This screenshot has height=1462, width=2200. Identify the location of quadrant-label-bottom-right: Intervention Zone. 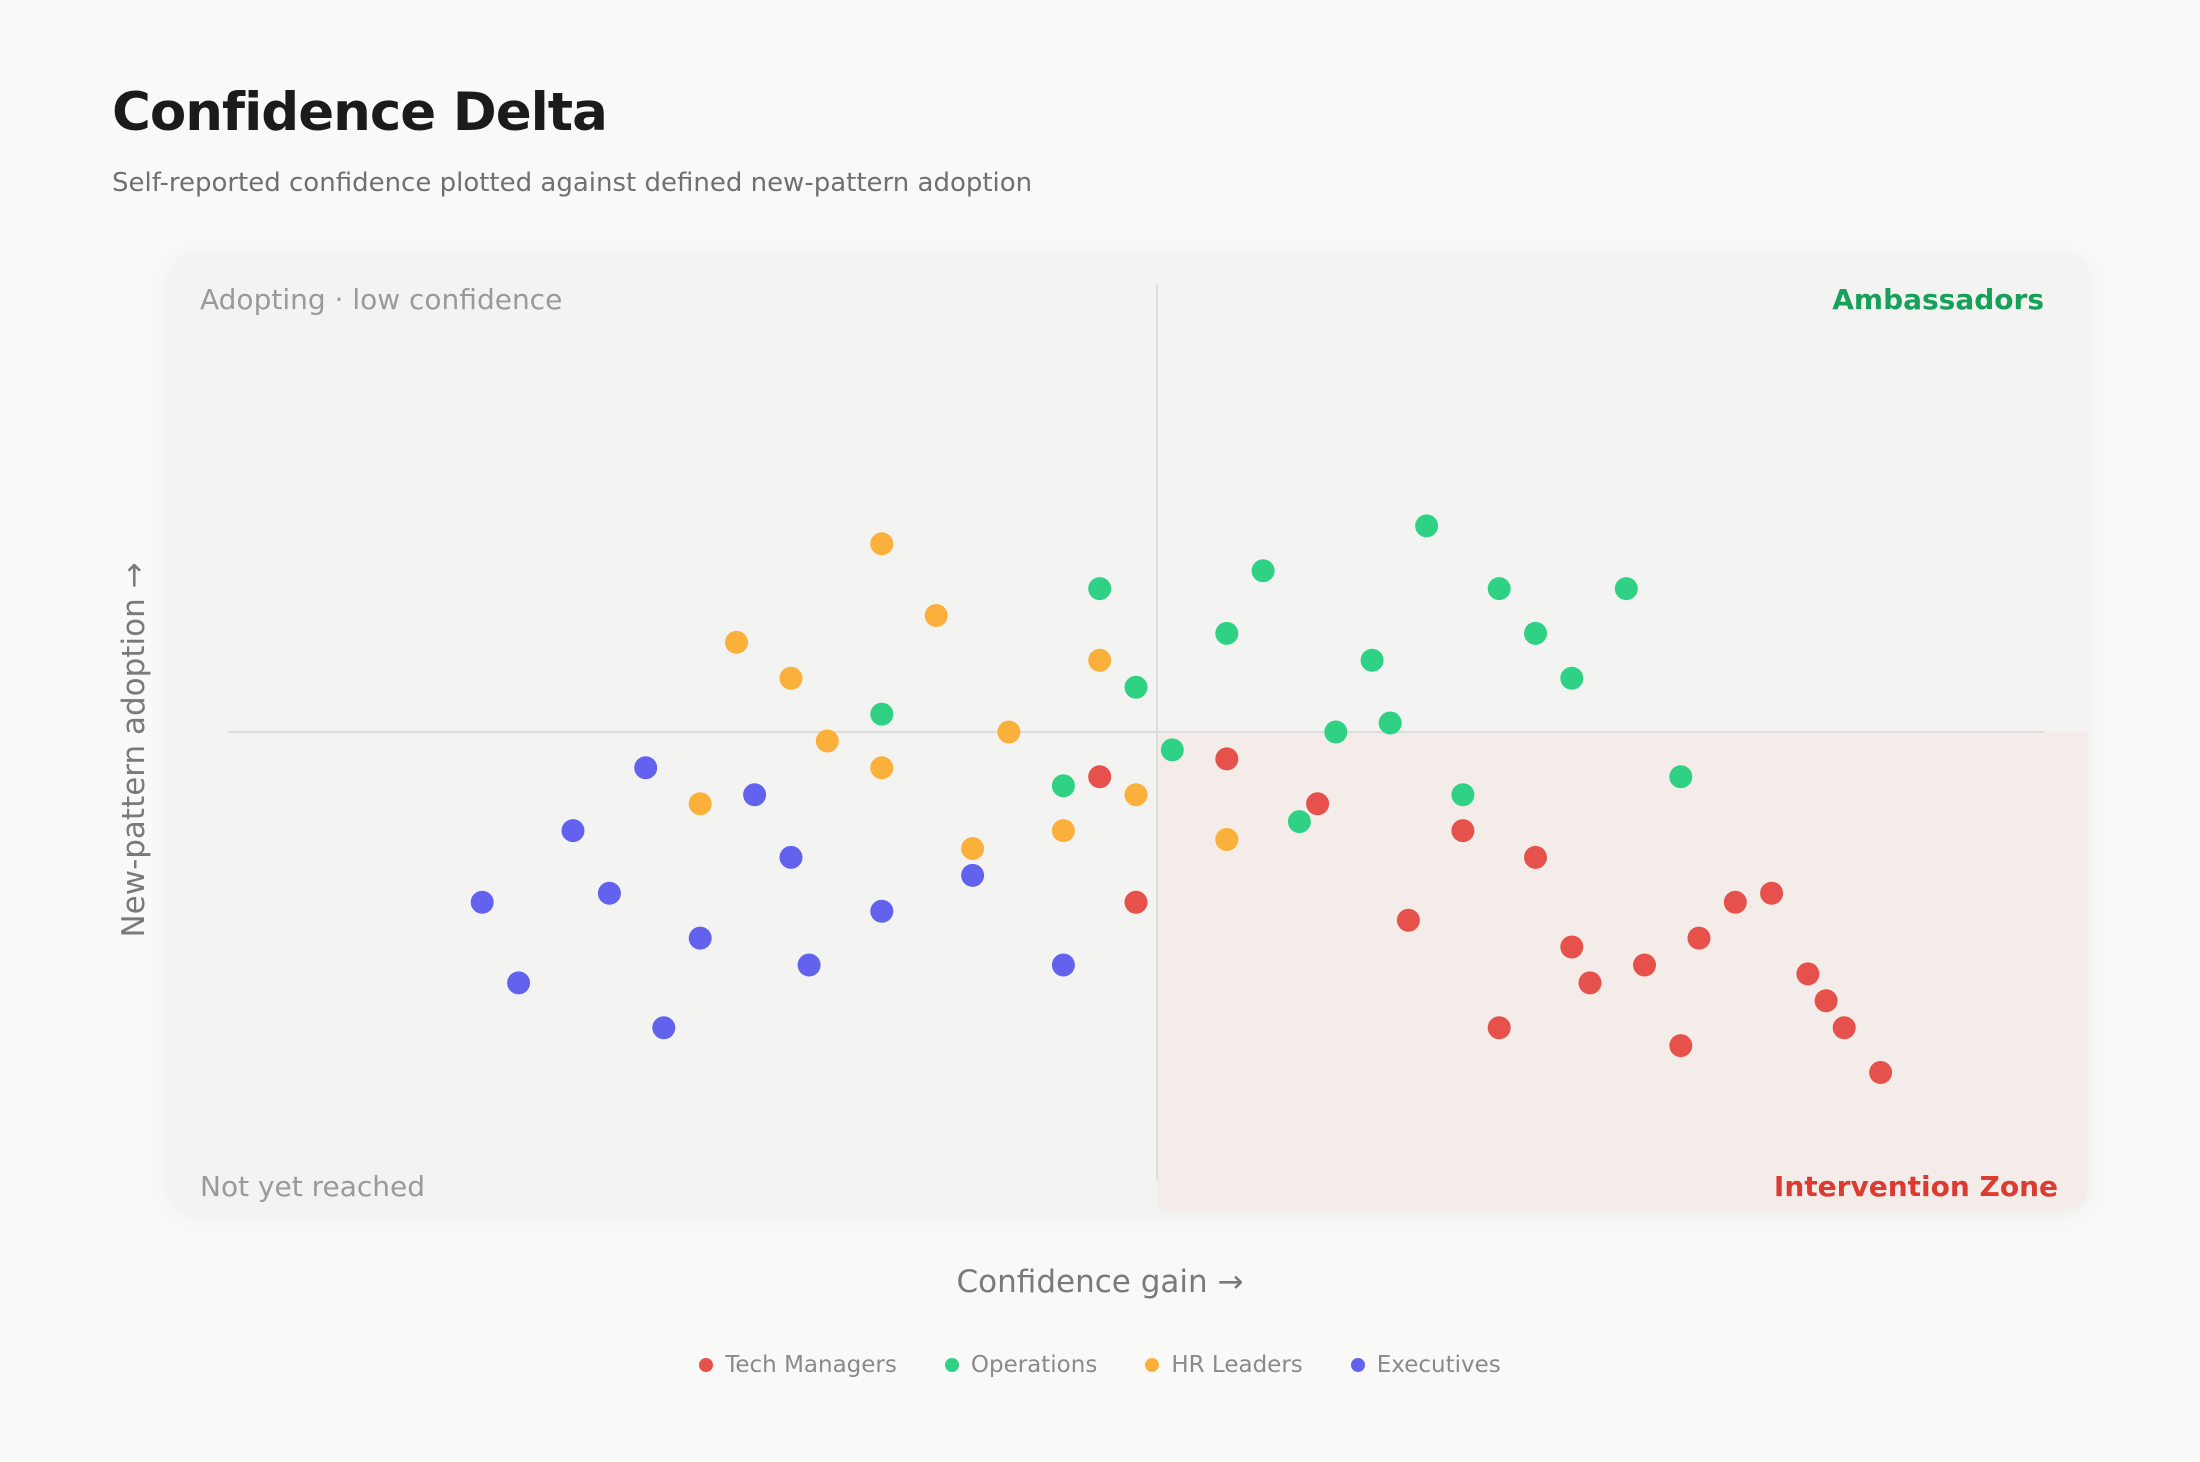
(1916, 1186).